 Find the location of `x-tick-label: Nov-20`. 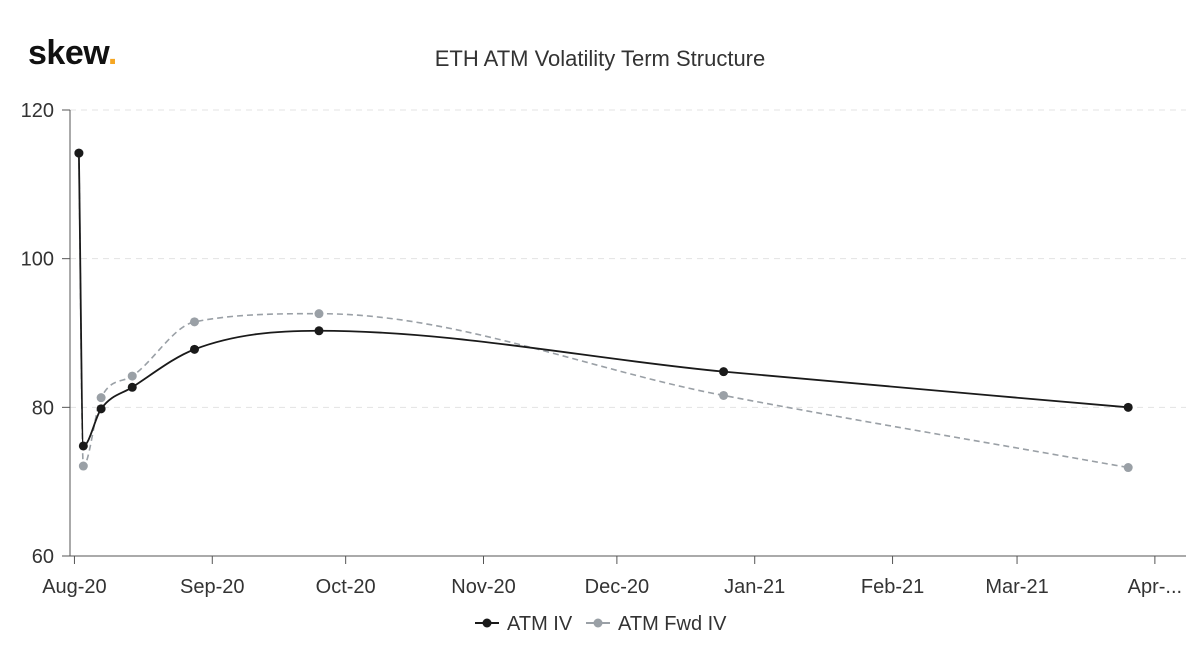

x-tick-label: Nov-20 is located at coordinates (483, 587).